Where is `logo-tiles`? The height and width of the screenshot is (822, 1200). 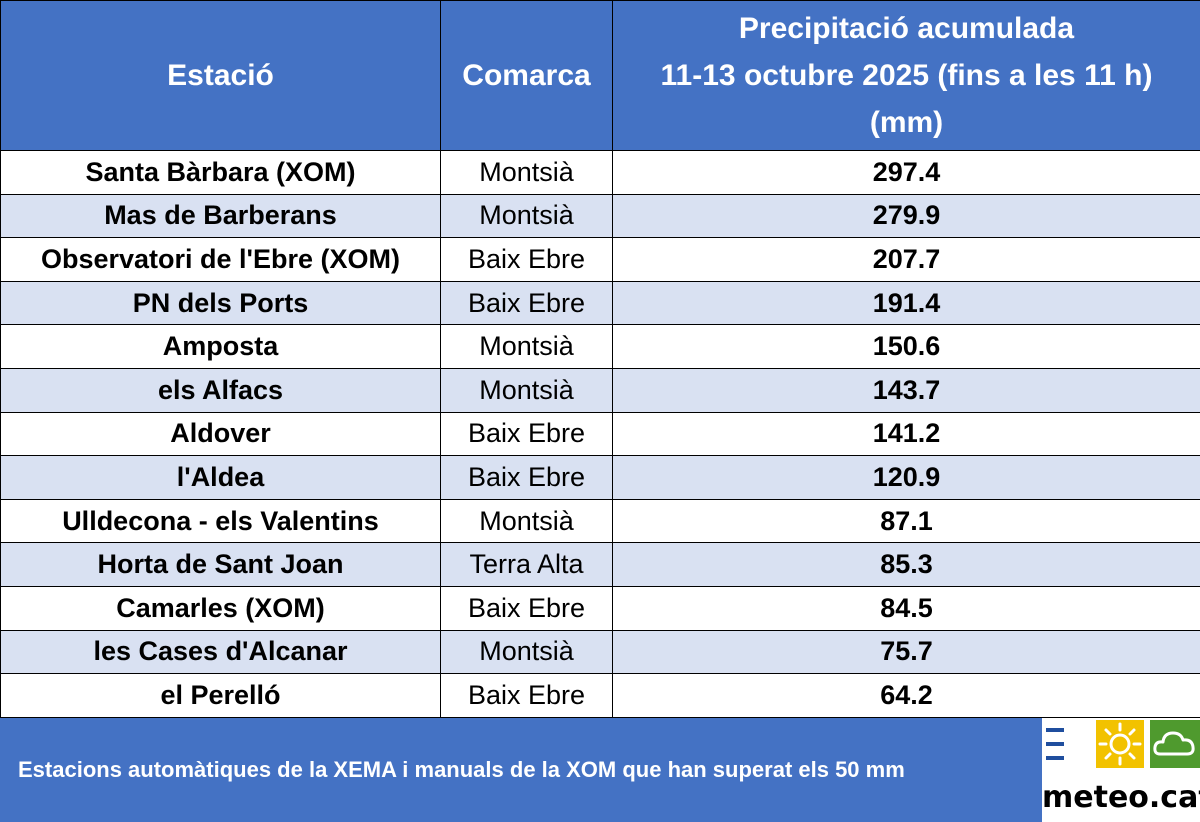
logo-tiles is located at coordinates (1121, 747).